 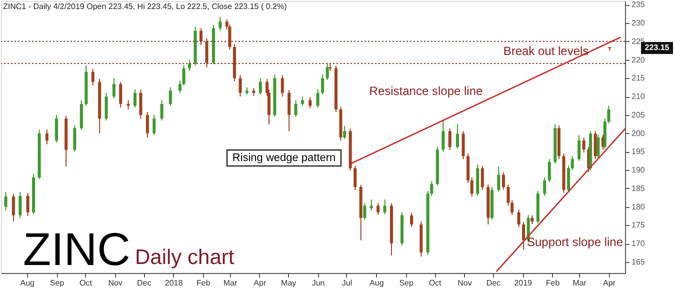 I want to click on y-tick-label: 200, so click(x=639, y=133).